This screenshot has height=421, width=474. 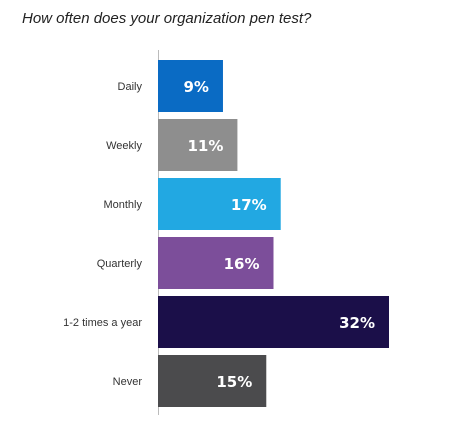 I want to click on value-label-2: 17%, so click(x=249, y=205).